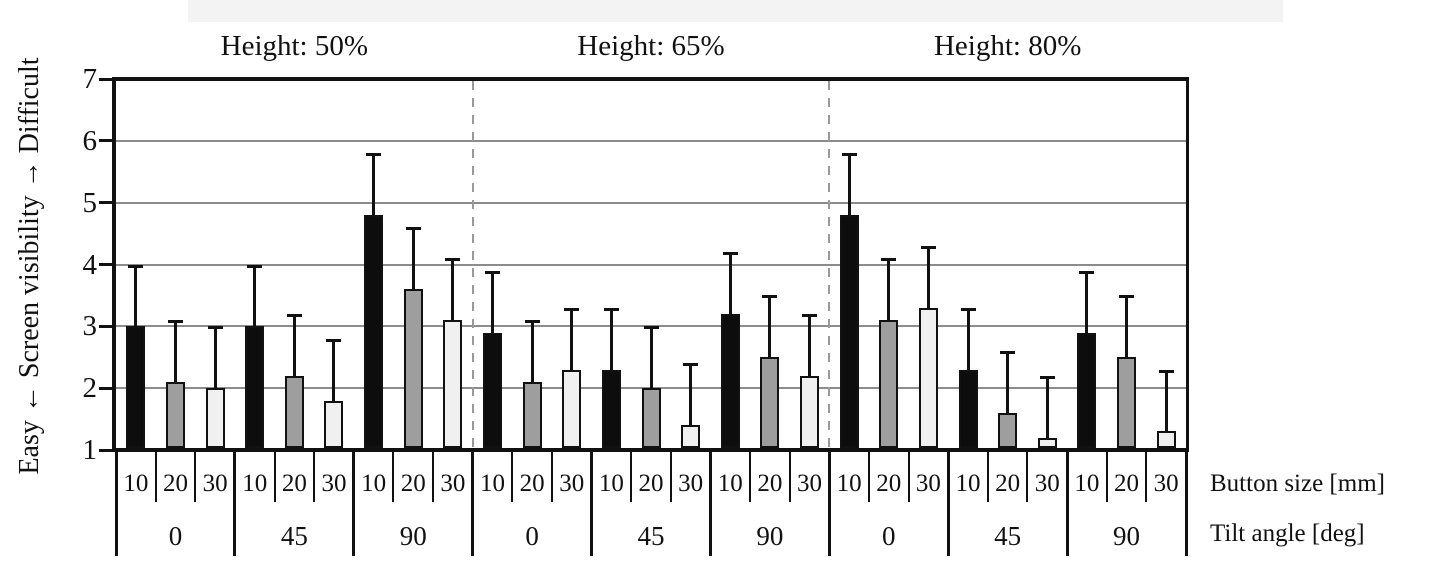 The height and width of the screenshot is (580, 1440). Describe the element at coordinates (90, 140) in the screenshot. I see `y-tick-label: 6` at that location.